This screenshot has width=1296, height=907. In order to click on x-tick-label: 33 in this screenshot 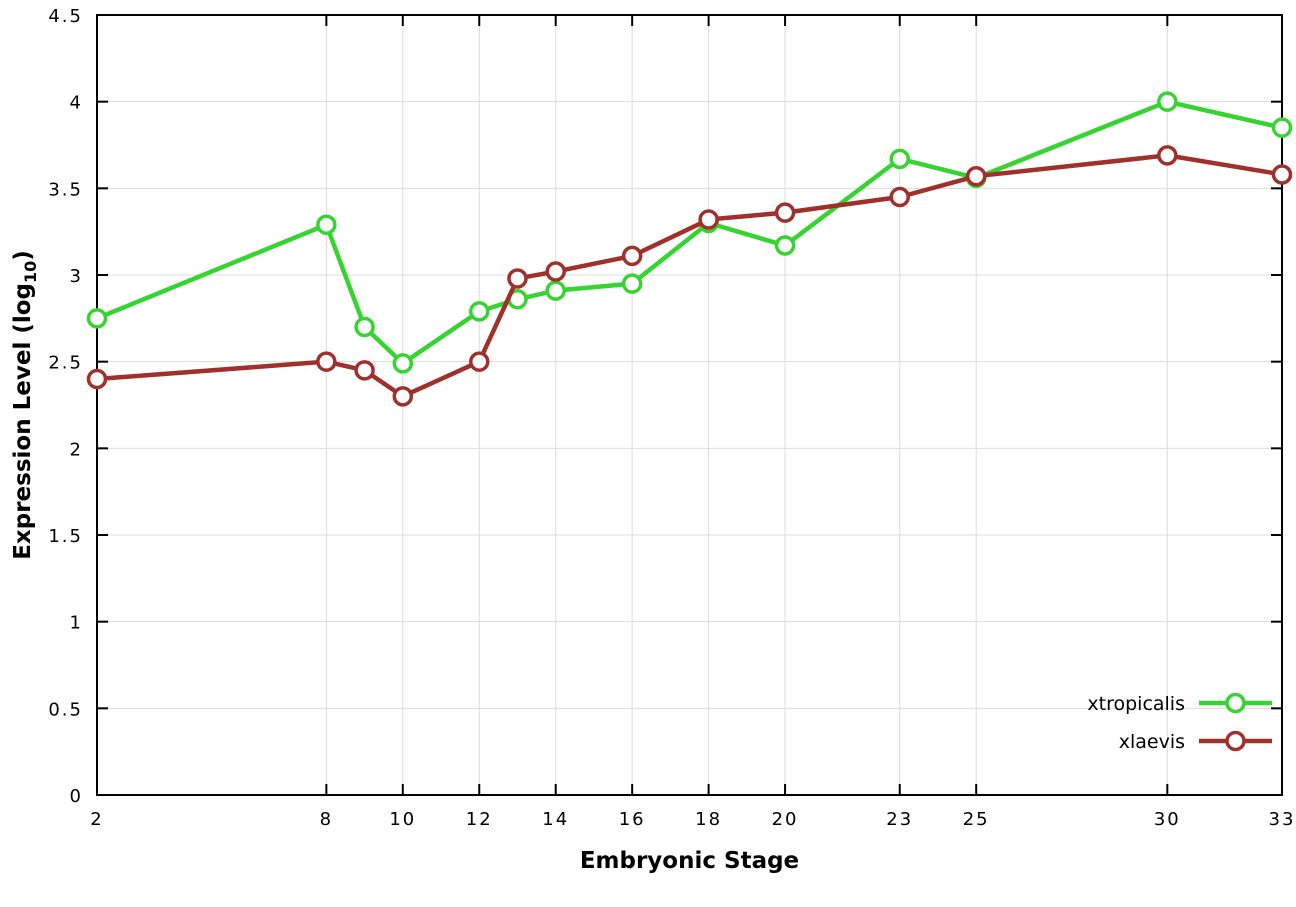, I will do `click(1282, 819)`.